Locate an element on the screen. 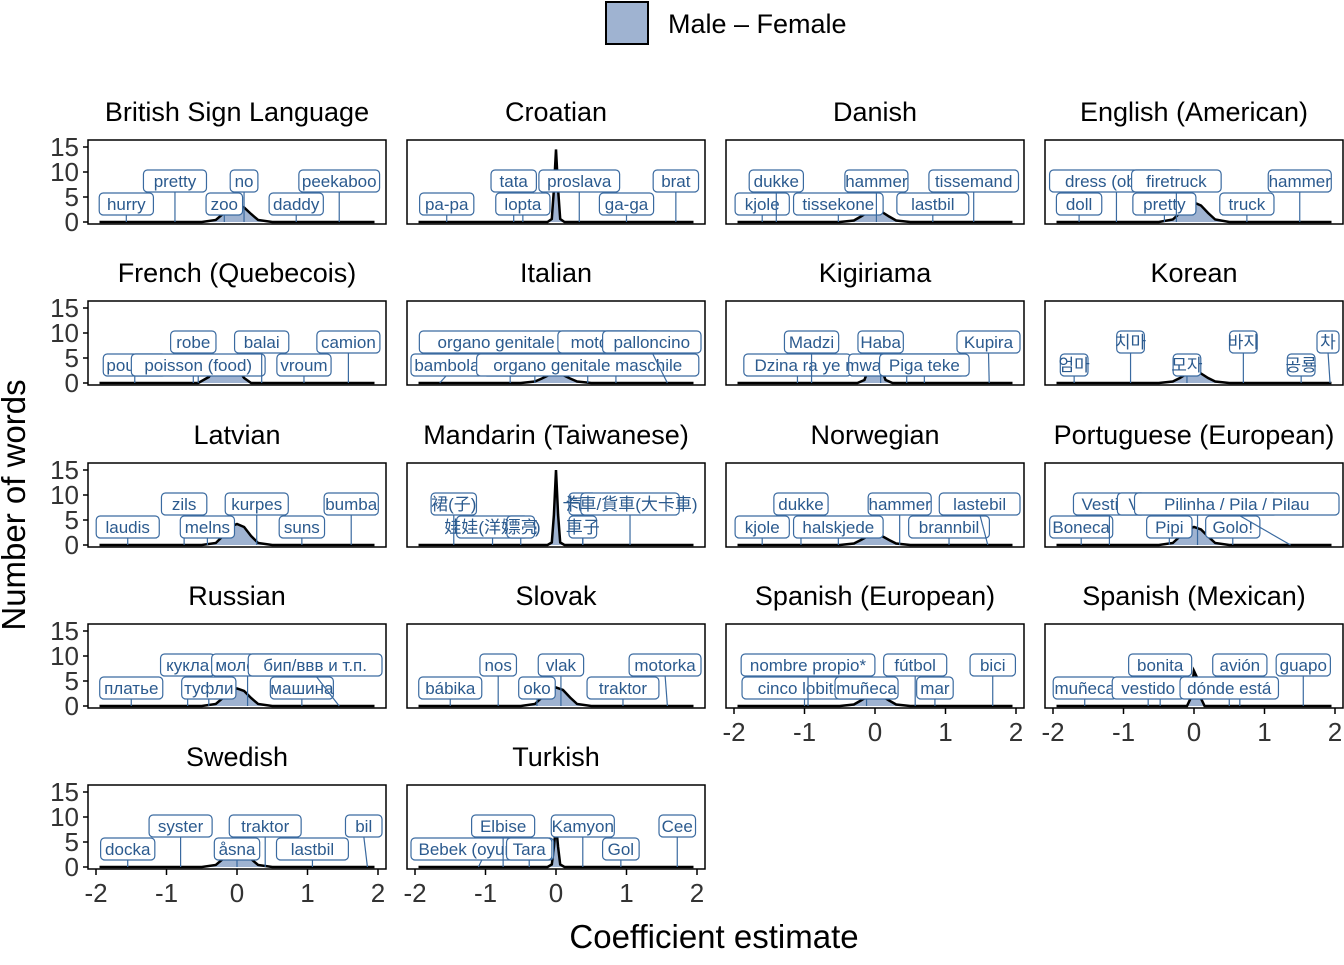 This screenshot has height=965, width=1344. word-label: pa-pa is located at coordinates (447, 204).